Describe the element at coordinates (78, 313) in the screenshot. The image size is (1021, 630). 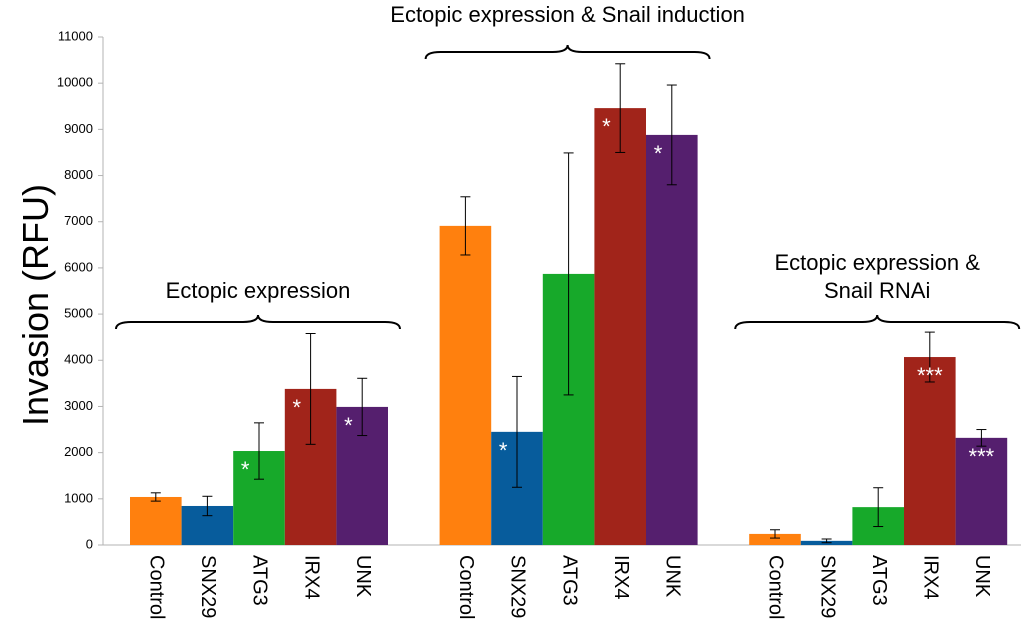
I see `y-tick-label: 5000` at that location.